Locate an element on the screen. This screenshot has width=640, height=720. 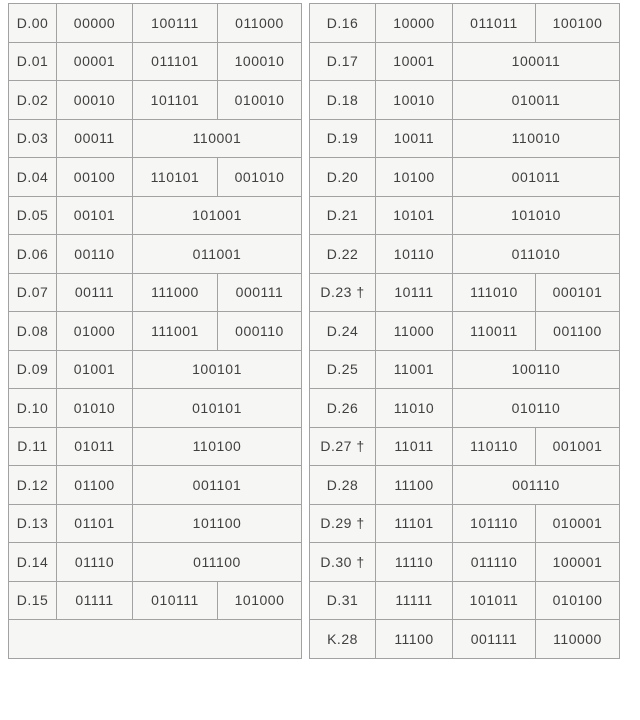
input-bits-cell: 11001 is located at coordinates (414, 369).